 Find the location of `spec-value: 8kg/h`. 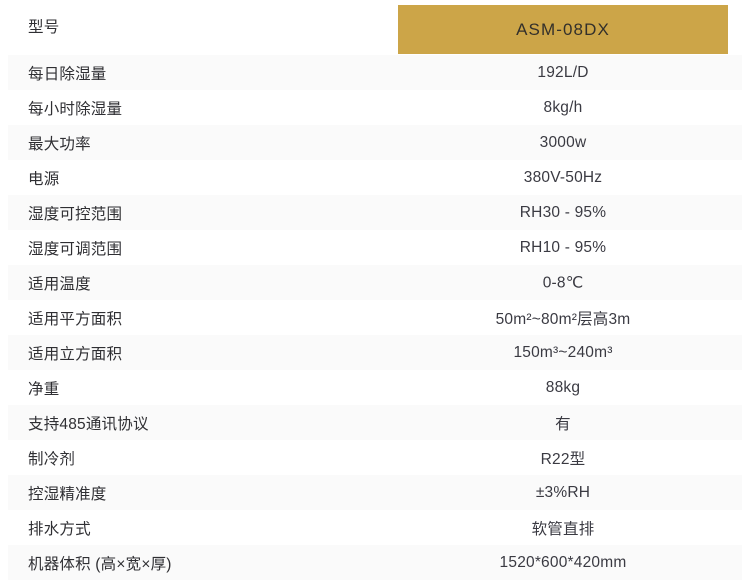

spec-value: 8kg/h is located at coordinates (563, 107).